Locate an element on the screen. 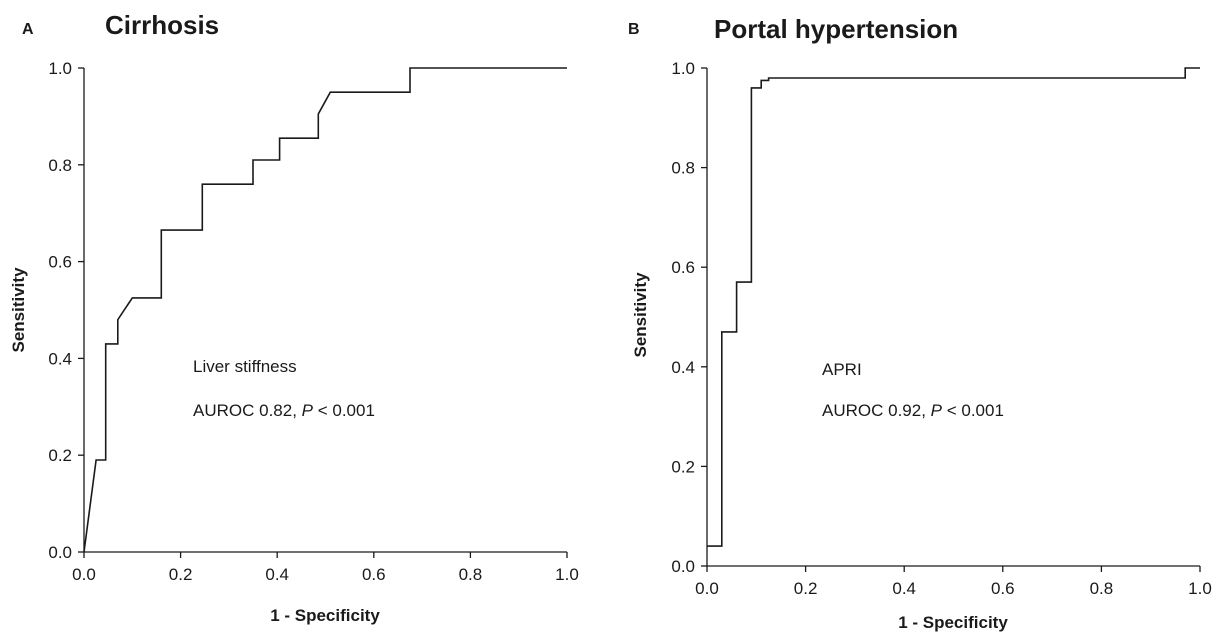 This screenshot has height=634, width=1220. panel-a-p-symbol: P is located at coordinates (308, 410).